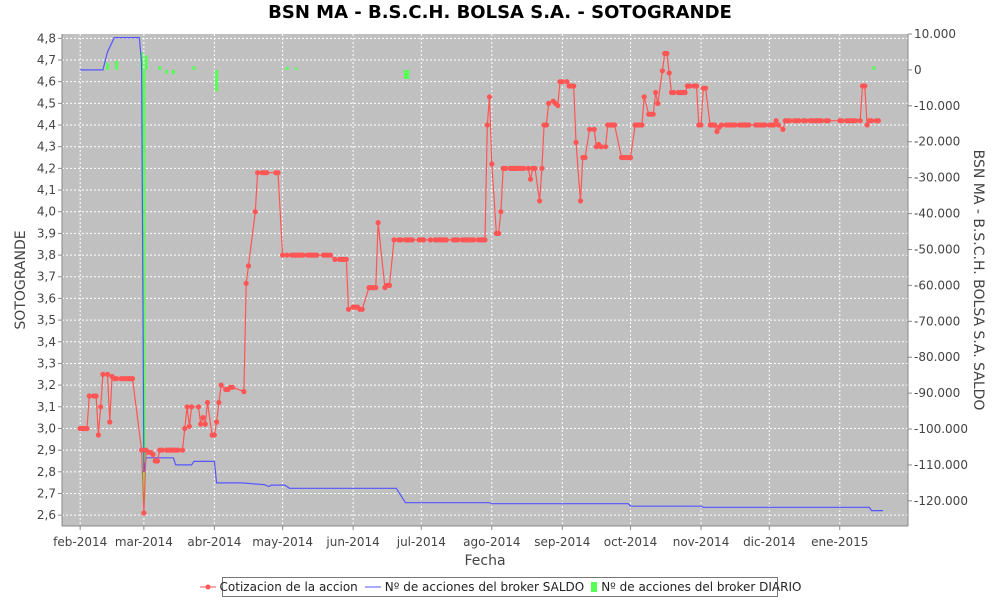 The width and height of the screenshot is (1000, 600). Describe the element at coordinates (214, 542) in the screenshot. I see `x-tick-label: abr-2014` at that location.